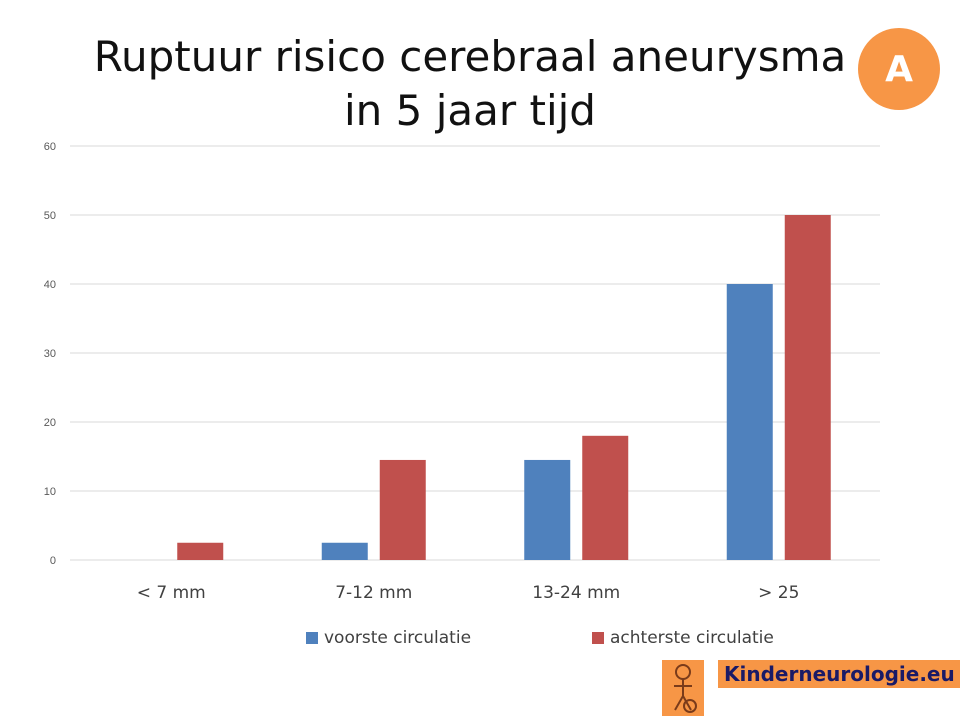  Describe the element at coordinates (692, 638) in the screenshot. I see `legend-label-achterste: achterste circulatie` at that location.